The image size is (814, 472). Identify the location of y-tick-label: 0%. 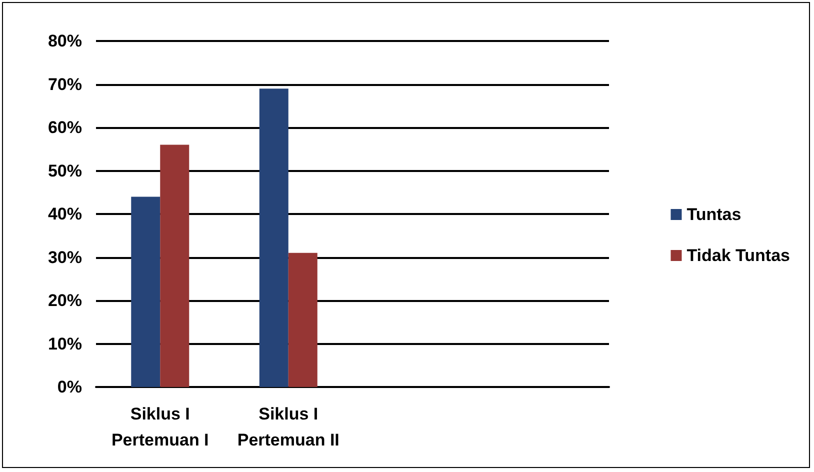
(69, 387).